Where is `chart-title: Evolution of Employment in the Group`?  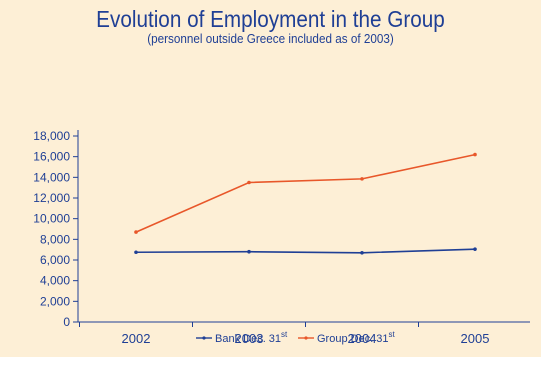
chart-title: Evolution of Employment in the Group is located at coordinates (270, 19).